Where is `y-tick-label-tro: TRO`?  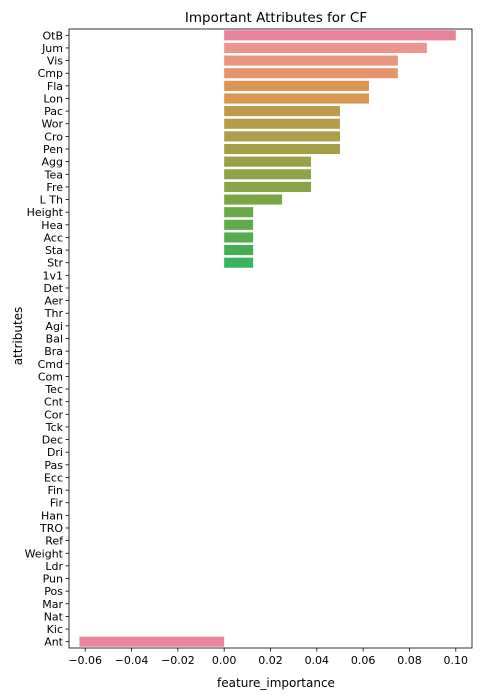 y-tick-label-tro: TRO is located at coordinates (51, 528).